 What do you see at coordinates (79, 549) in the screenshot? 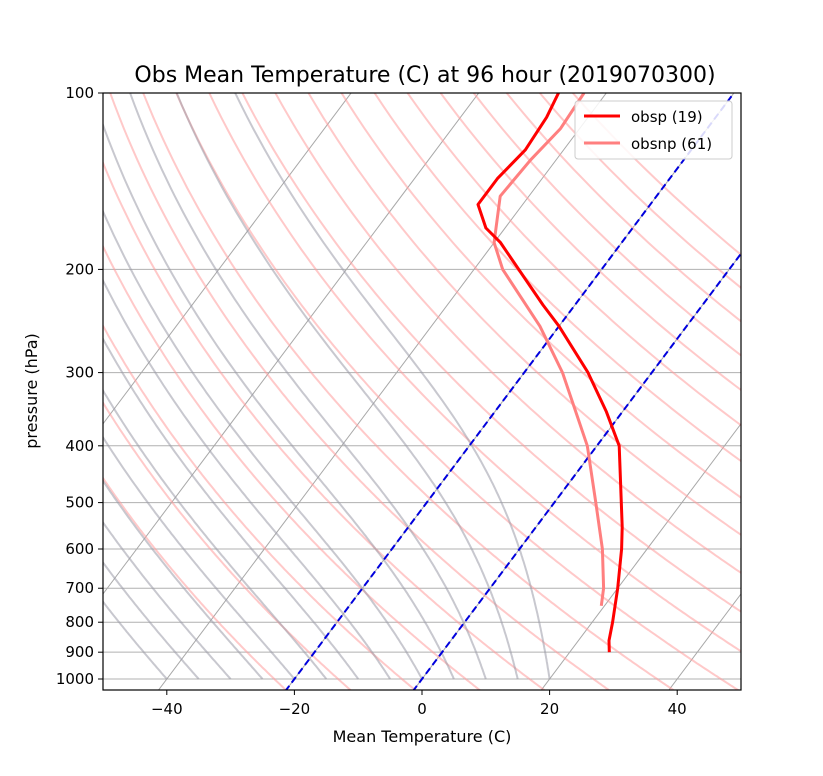
I see `y-tick-label: 600` at bounding box center [79, 549].